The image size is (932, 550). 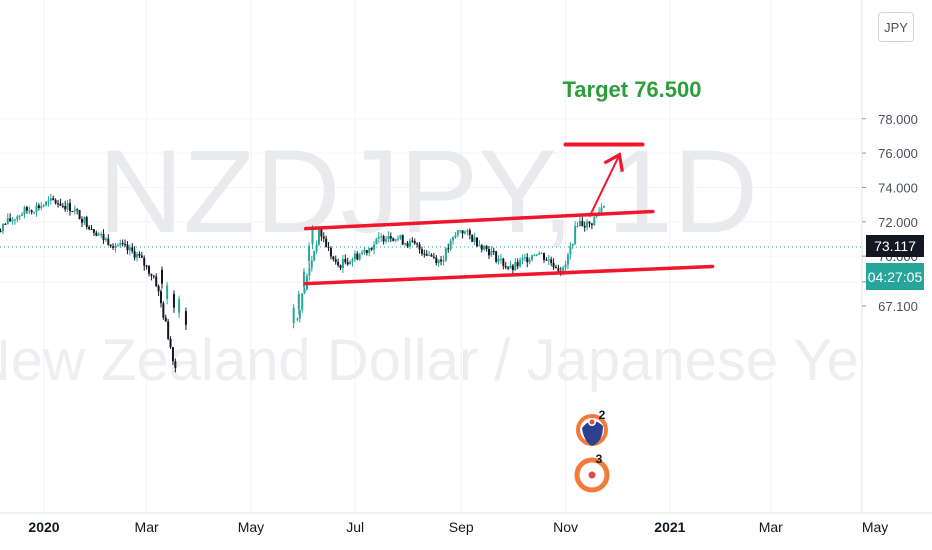 What do you see at coordinates (631, 89) in the screenshot?
I see `target-label: Target 76.500` at bounding box center [631, 89].